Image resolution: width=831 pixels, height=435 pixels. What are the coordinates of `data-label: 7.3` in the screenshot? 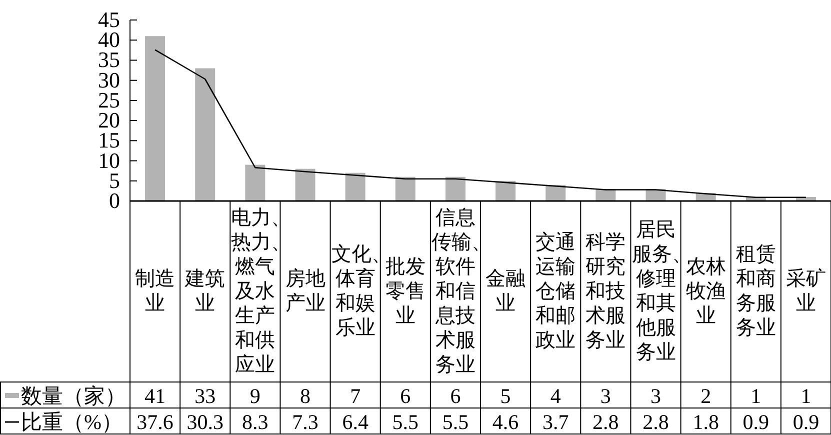 It's located at (305, 422).